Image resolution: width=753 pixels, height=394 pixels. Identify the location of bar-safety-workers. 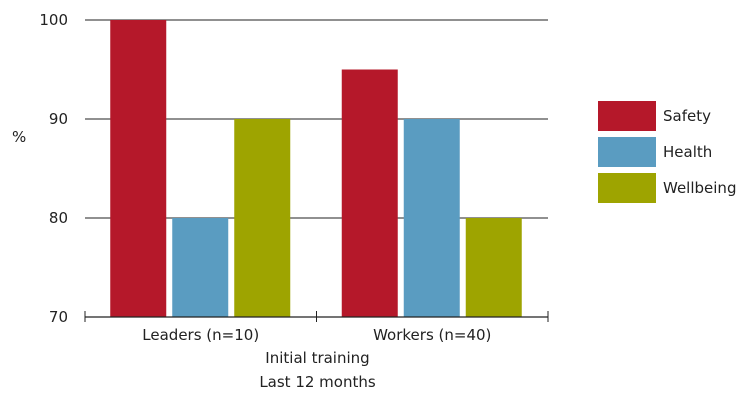
(369, 193).